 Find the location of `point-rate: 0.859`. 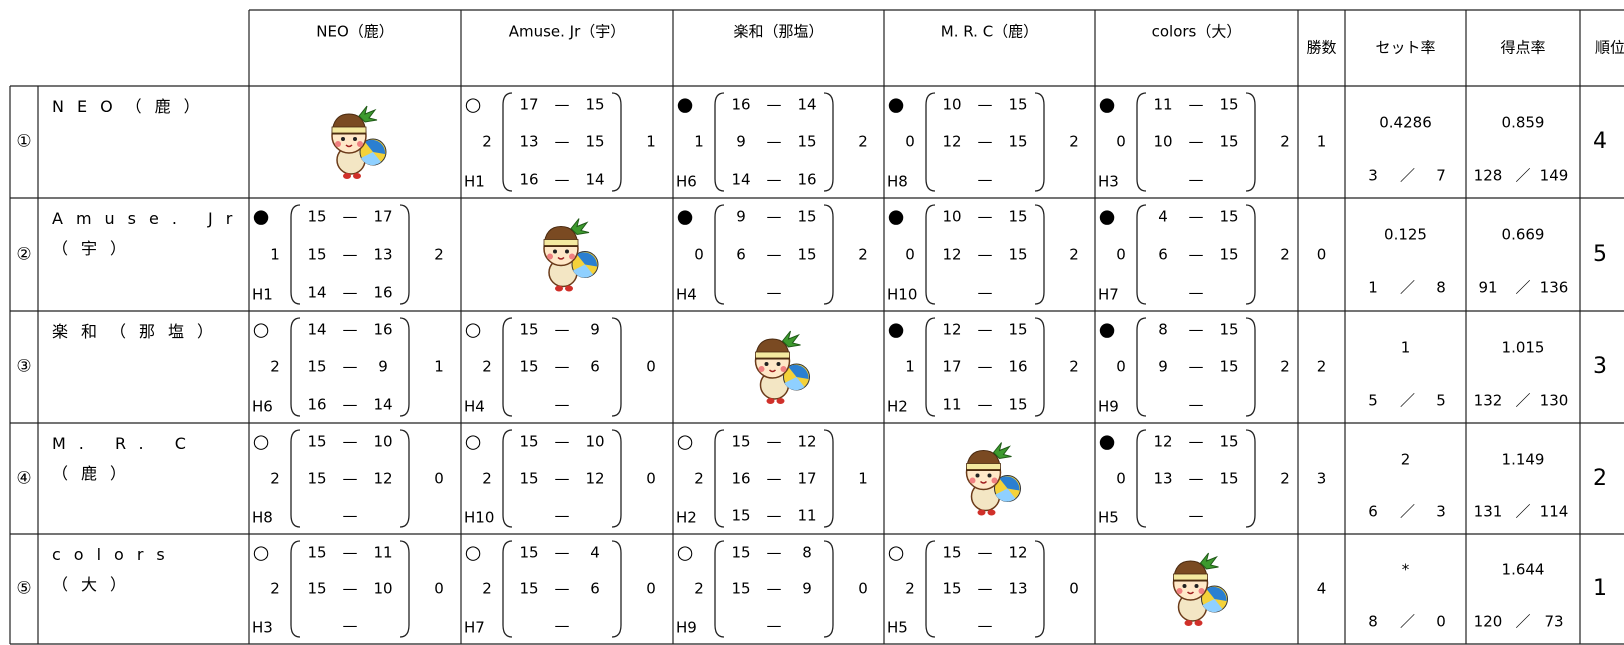

point-rate: 0.859 is located at coordinates (1523, 122).